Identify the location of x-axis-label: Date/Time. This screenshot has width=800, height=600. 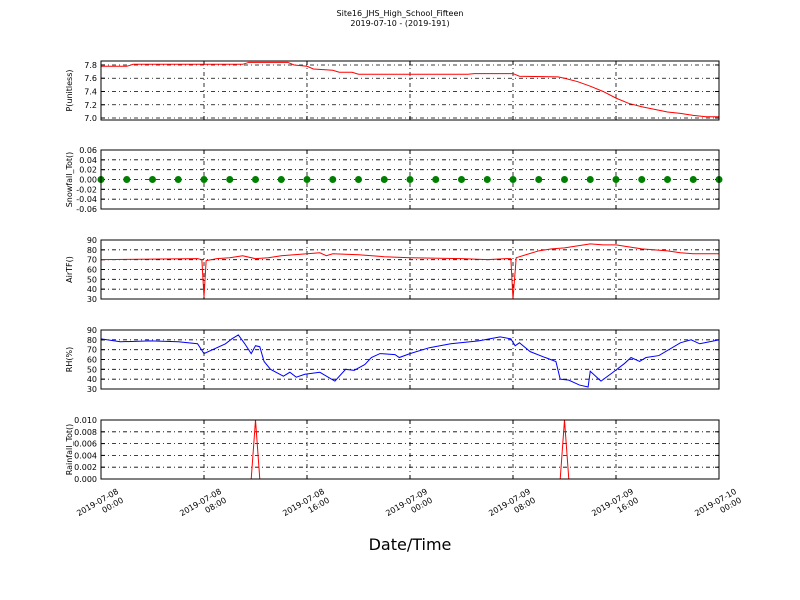
(410, 544).